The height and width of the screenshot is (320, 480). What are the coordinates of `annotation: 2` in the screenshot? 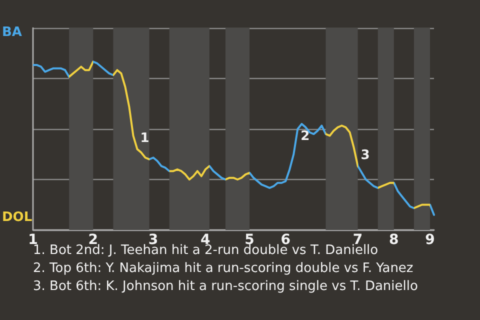 It's located at (305, 136).